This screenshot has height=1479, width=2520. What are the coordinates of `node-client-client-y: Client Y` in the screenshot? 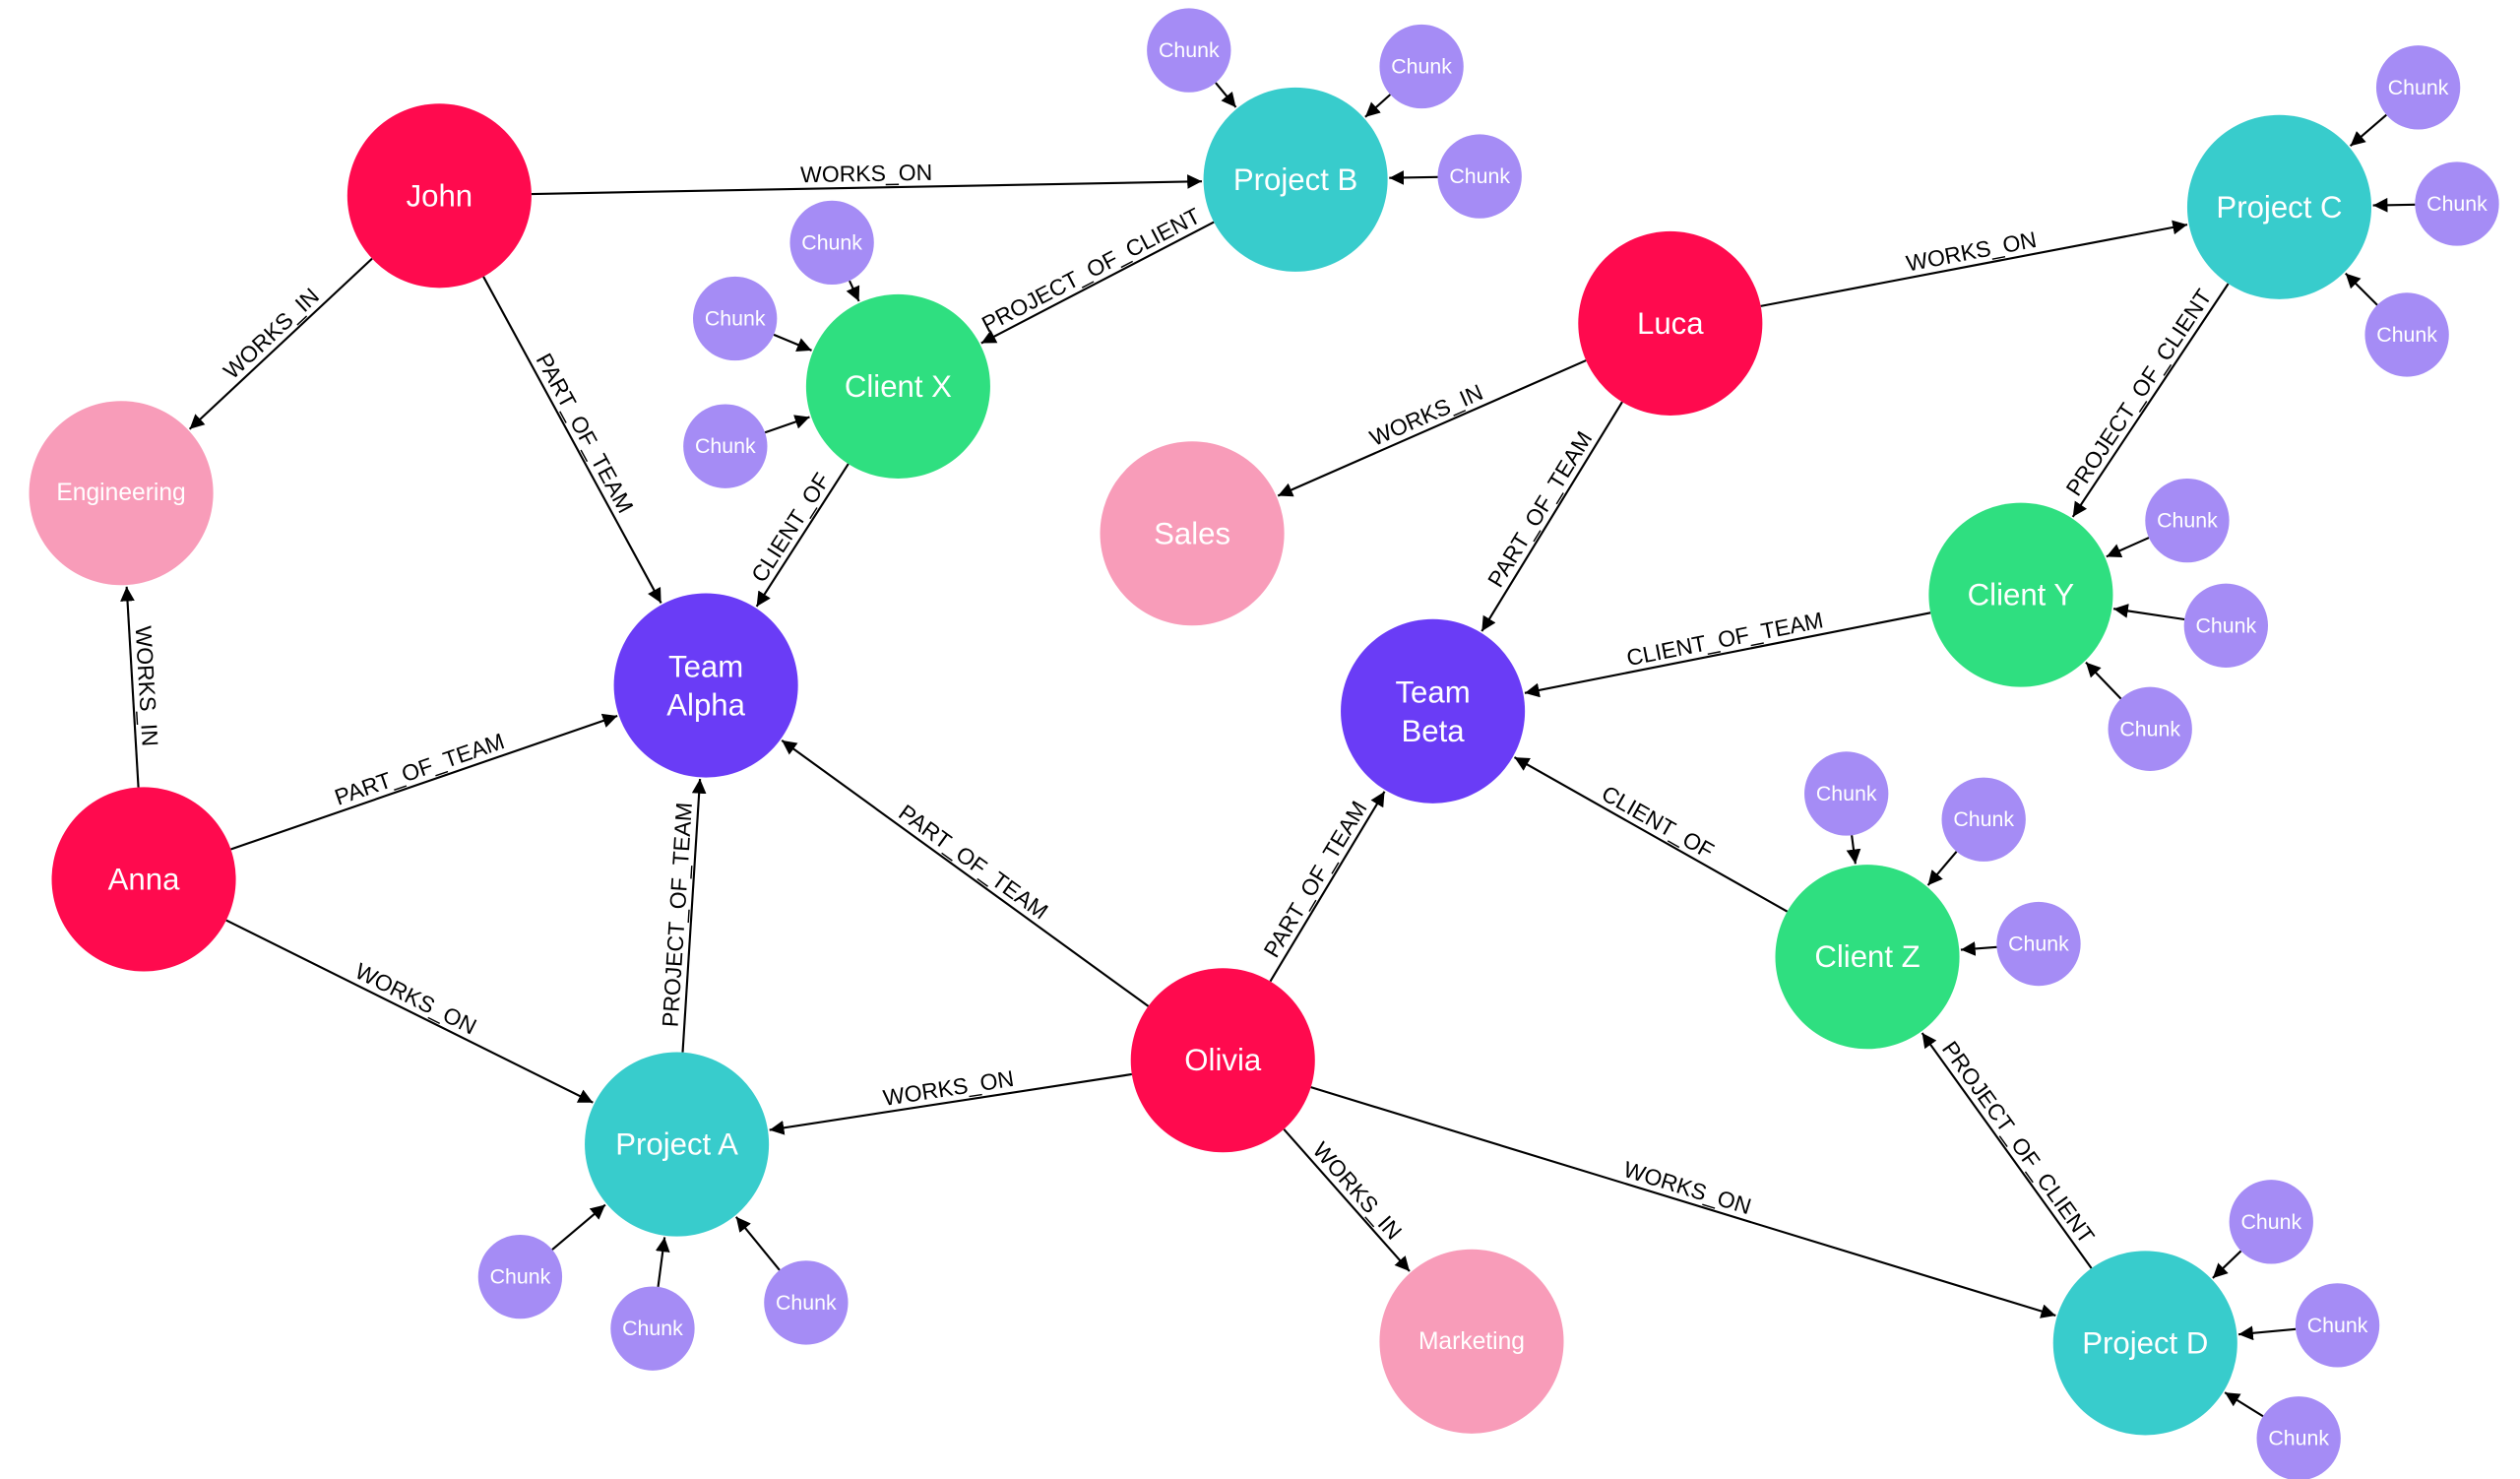 It's located at (2020, 594).